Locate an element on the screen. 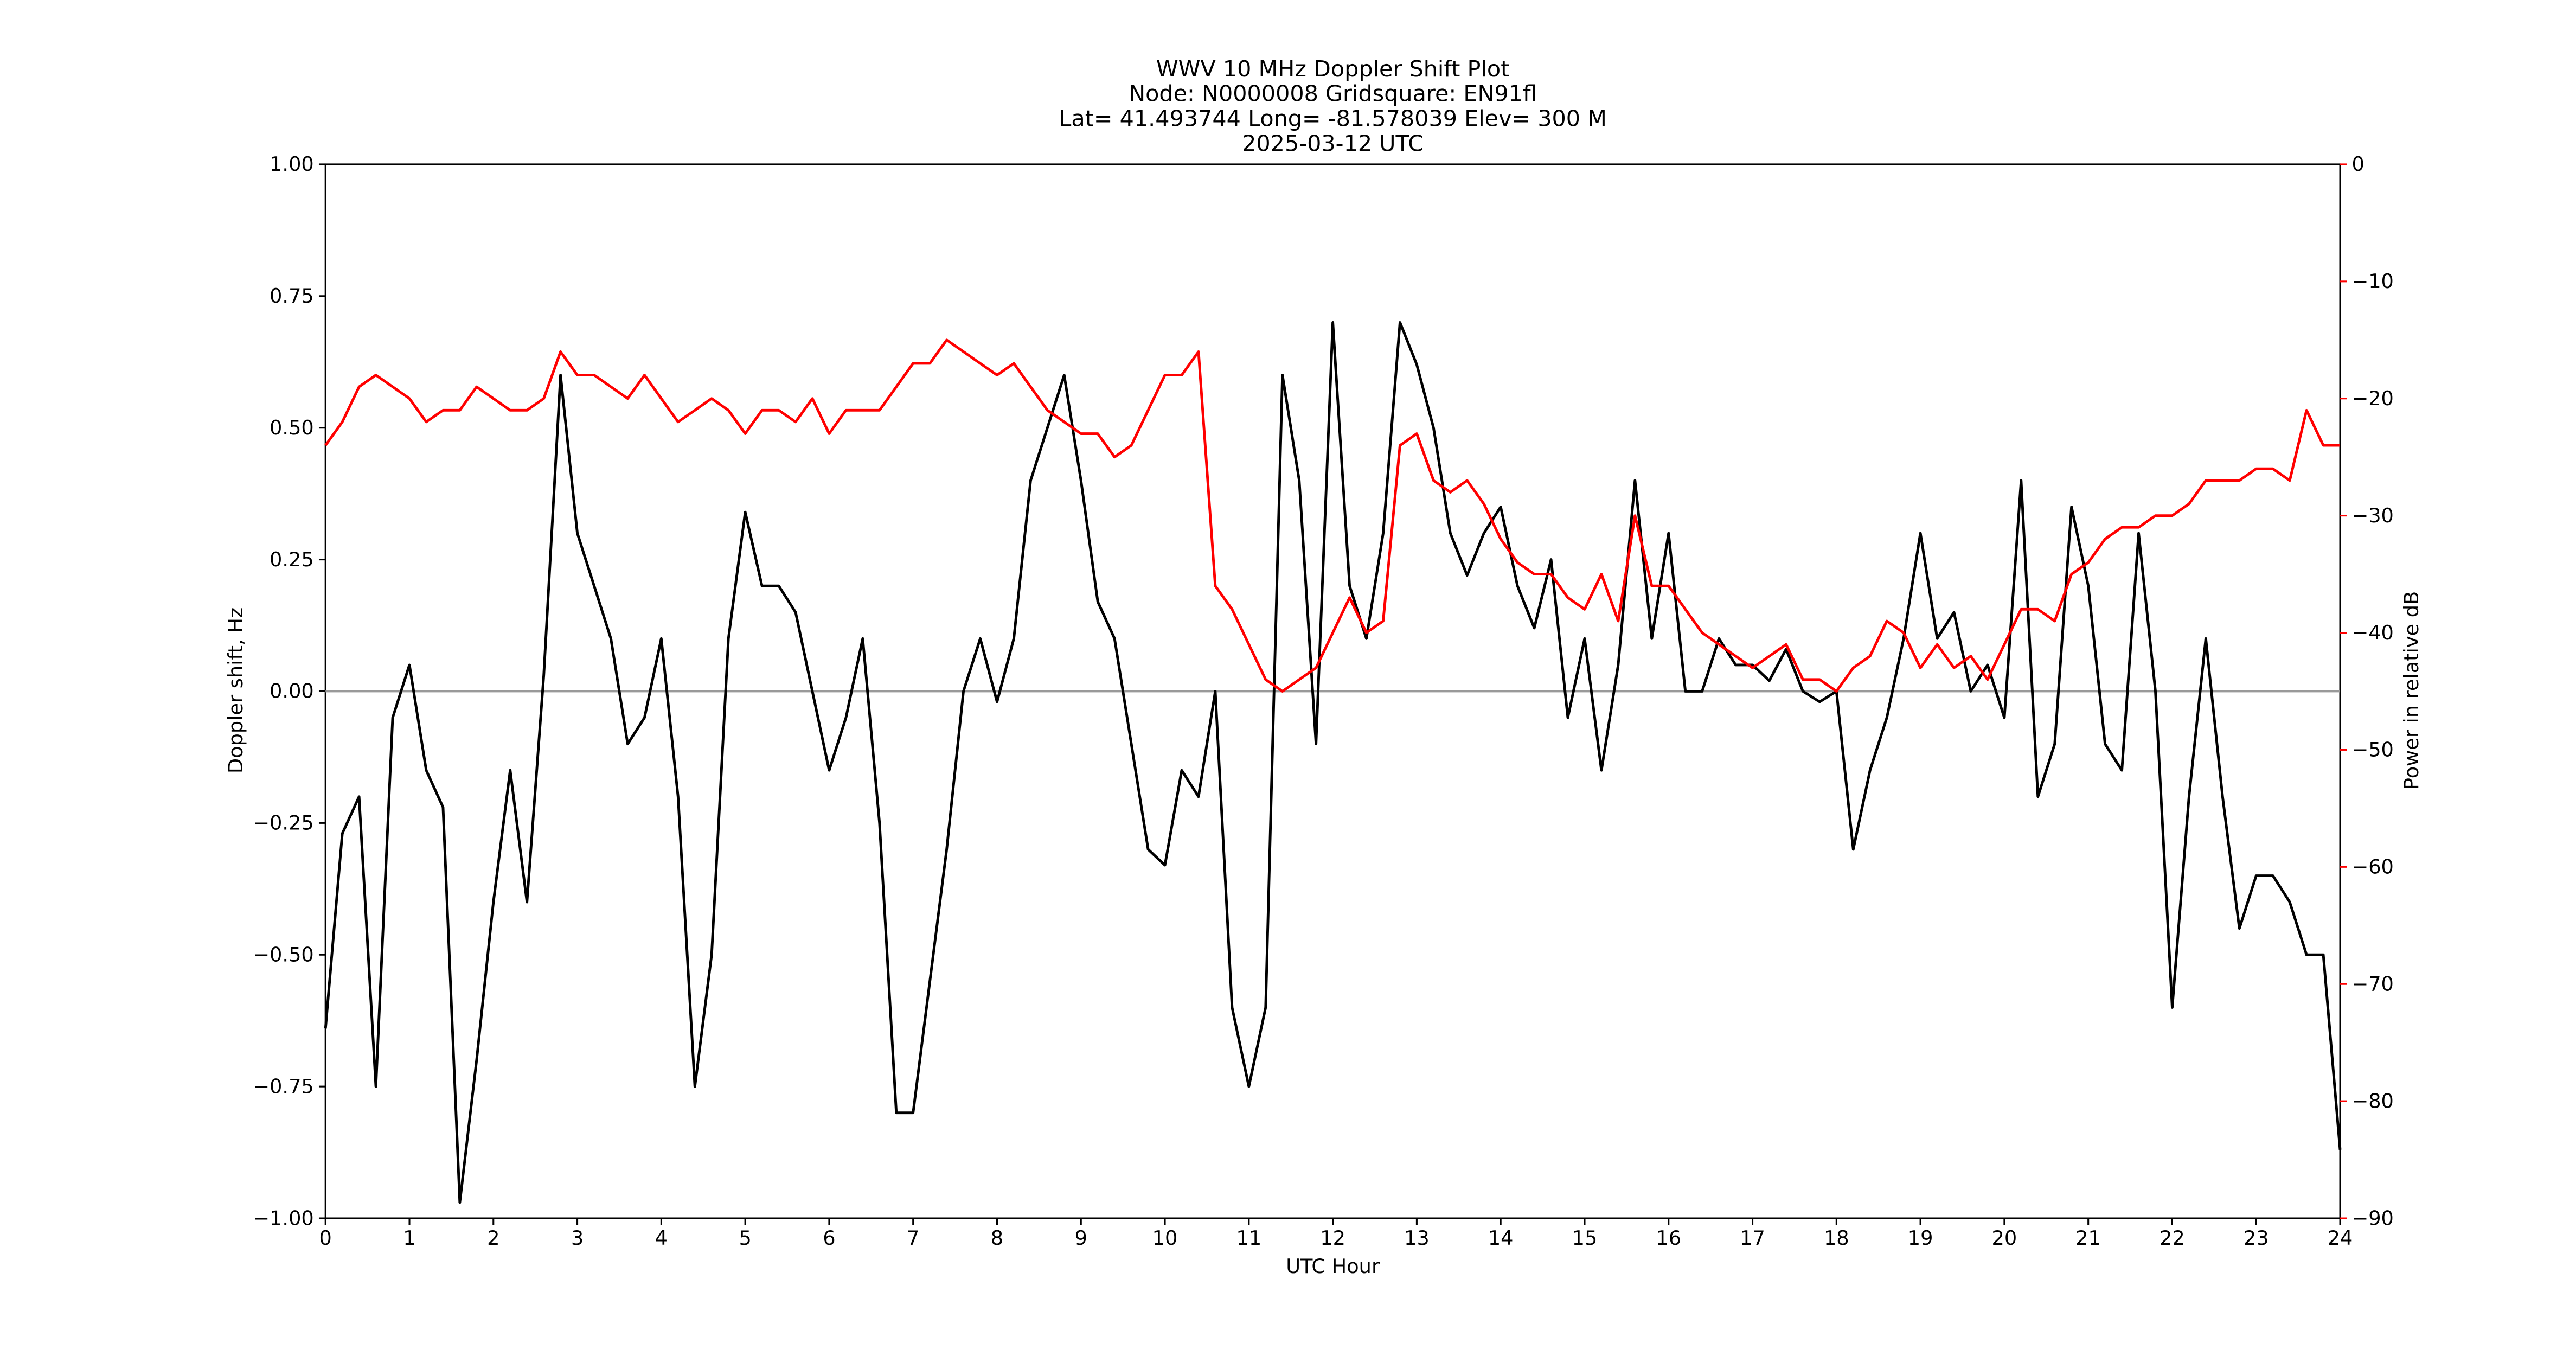 This screenshot has width=2576, height=1356. title-line: 2025-03-12 UTC is located at coordinates (1333, 143).